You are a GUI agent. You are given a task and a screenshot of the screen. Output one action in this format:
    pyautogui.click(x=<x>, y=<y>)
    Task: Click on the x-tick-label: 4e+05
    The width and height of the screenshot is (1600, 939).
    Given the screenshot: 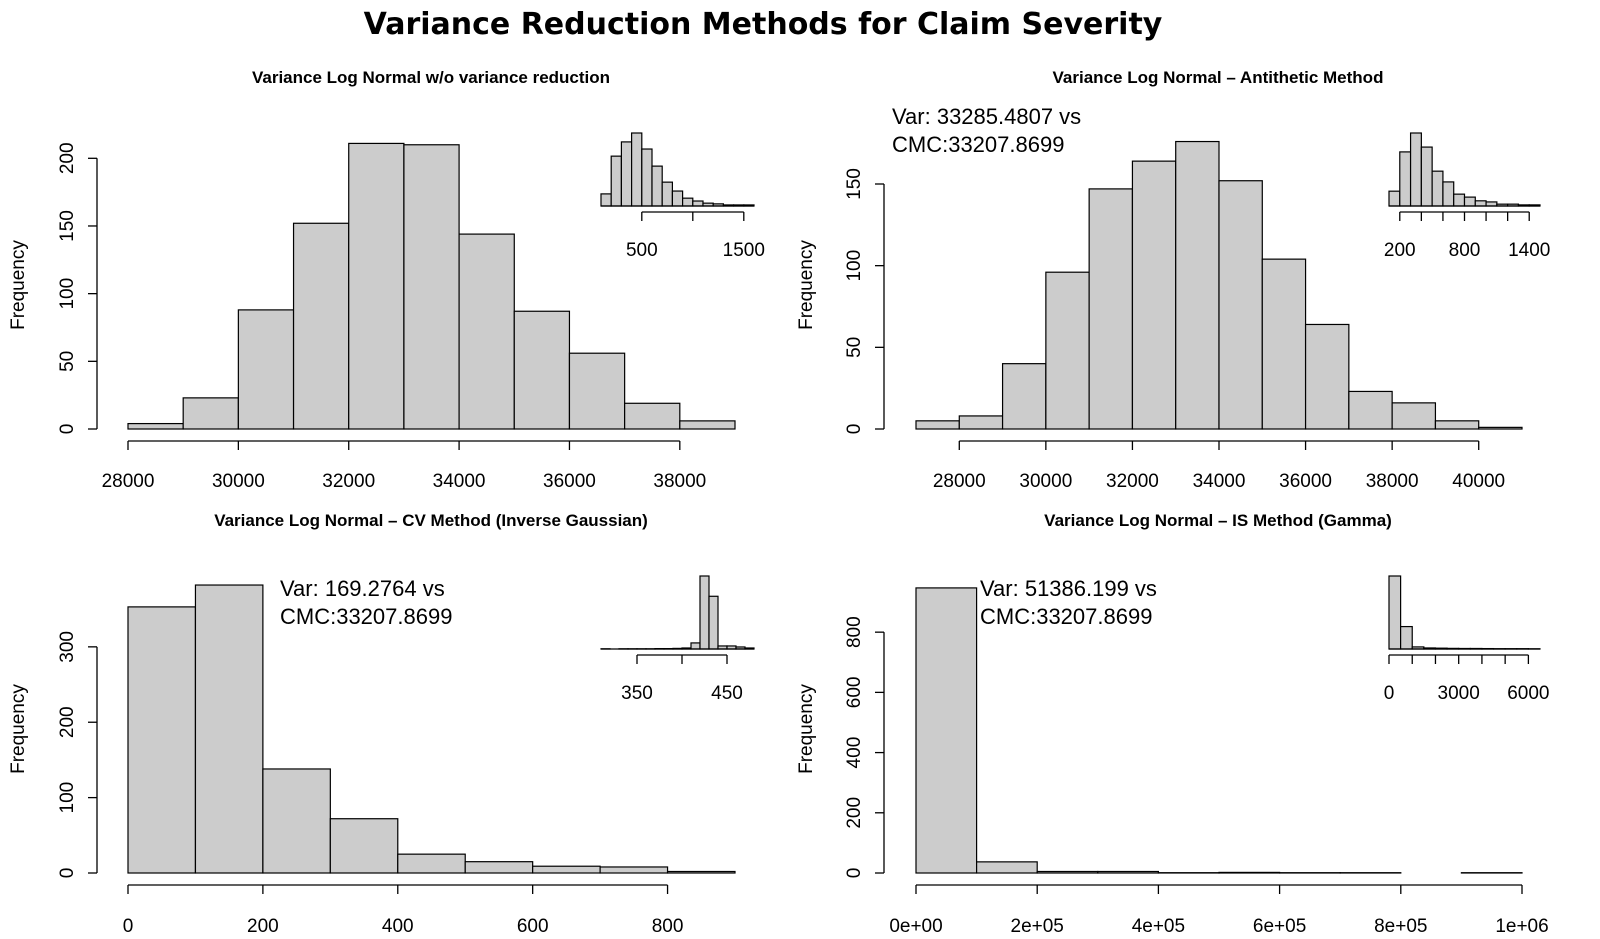 What is the action you would take?
    pyautogui.click(x=1158, y=926)
    